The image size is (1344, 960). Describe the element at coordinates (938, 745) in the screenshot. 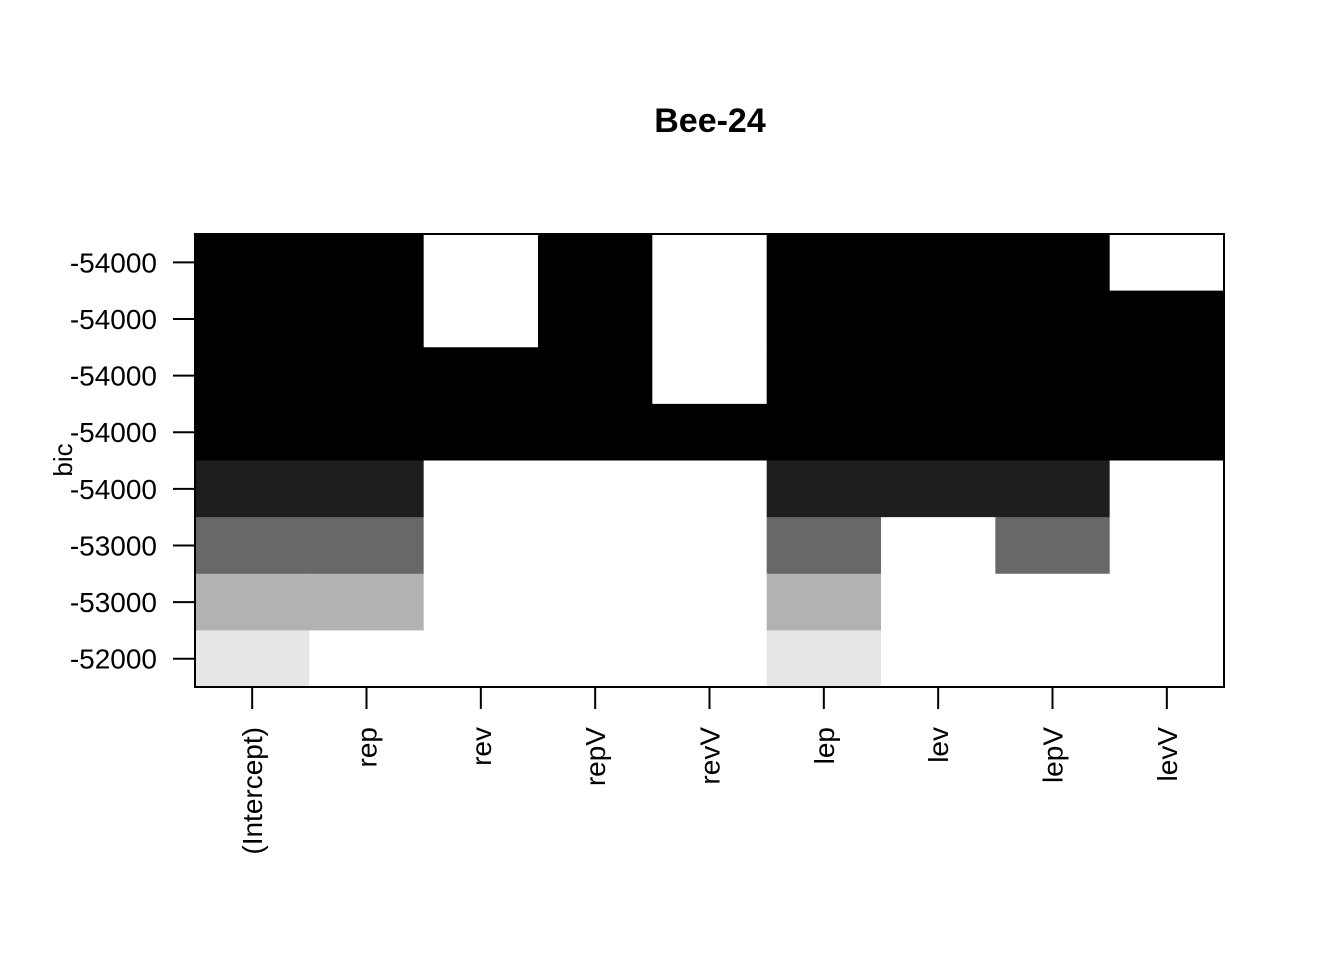

I see `x-tick-label: lev` at that location.